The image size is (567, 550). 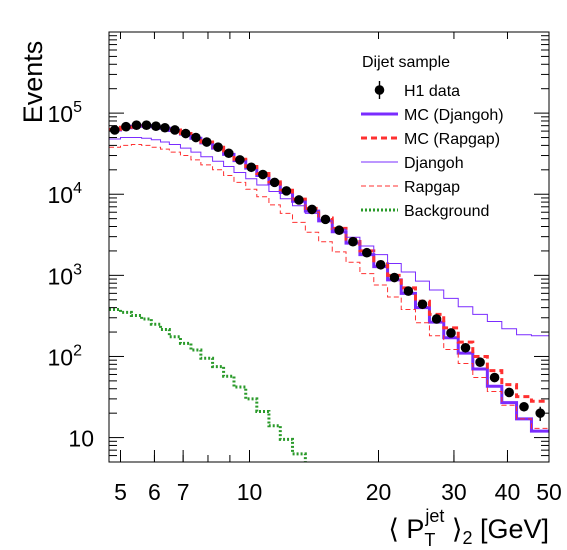 What do you see at coordinates (154, 492) in the screenshot?
I see `x-tick-label: 6` at bounding box center [154, 492].